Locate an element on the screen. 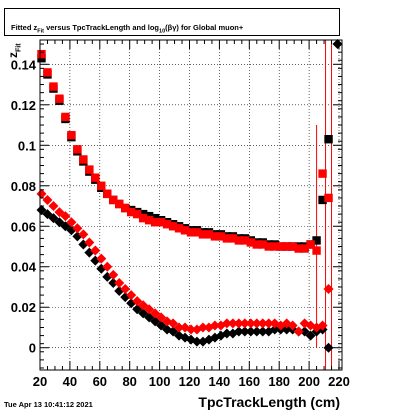 The width and height of the screenshot is (400, 412). x-tick-label: 40 is located at coordinates (70, 381).